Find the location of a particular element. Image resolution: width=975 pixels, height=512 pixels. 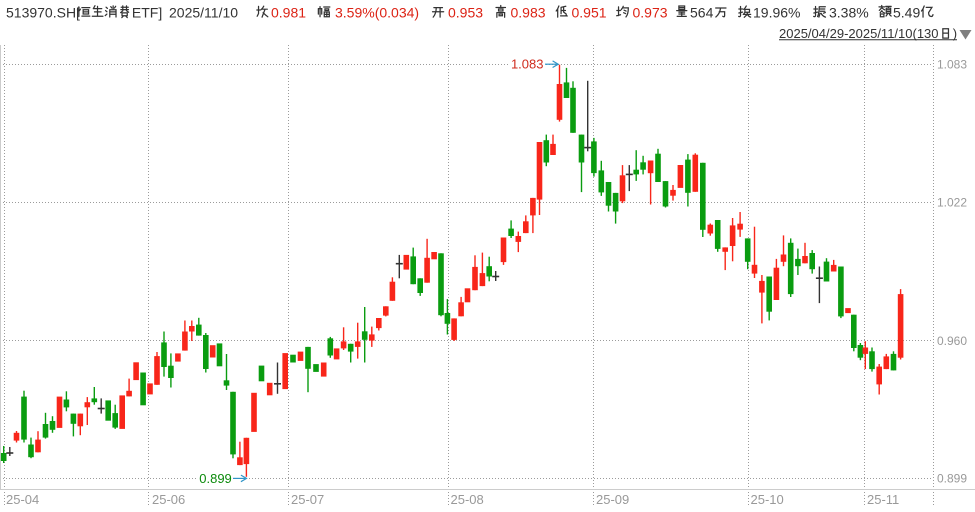

svg-text: 3.38% is located at coordinates (849, 13).